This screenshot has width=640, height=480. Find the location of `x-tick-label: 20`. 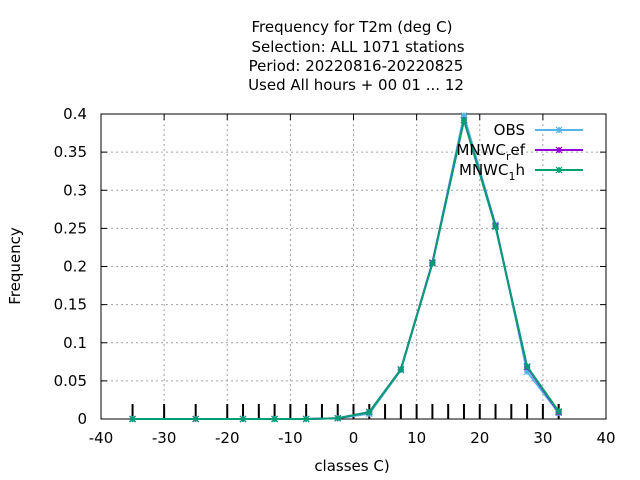

x-tick-label: 20 is located at coordinates (479, 438).